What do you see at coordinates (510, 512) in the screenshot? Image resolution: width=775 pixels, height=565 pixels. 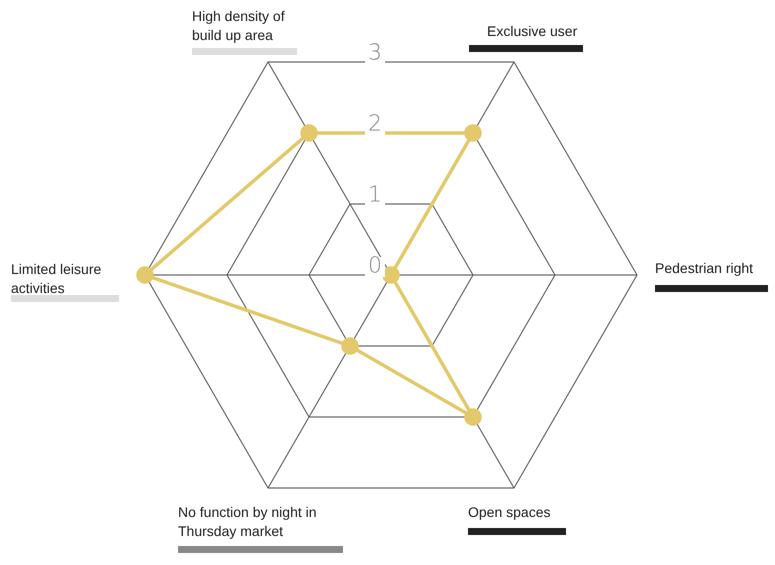 I see `spoke-label: Open spaces` at bounding box center [510, 512].